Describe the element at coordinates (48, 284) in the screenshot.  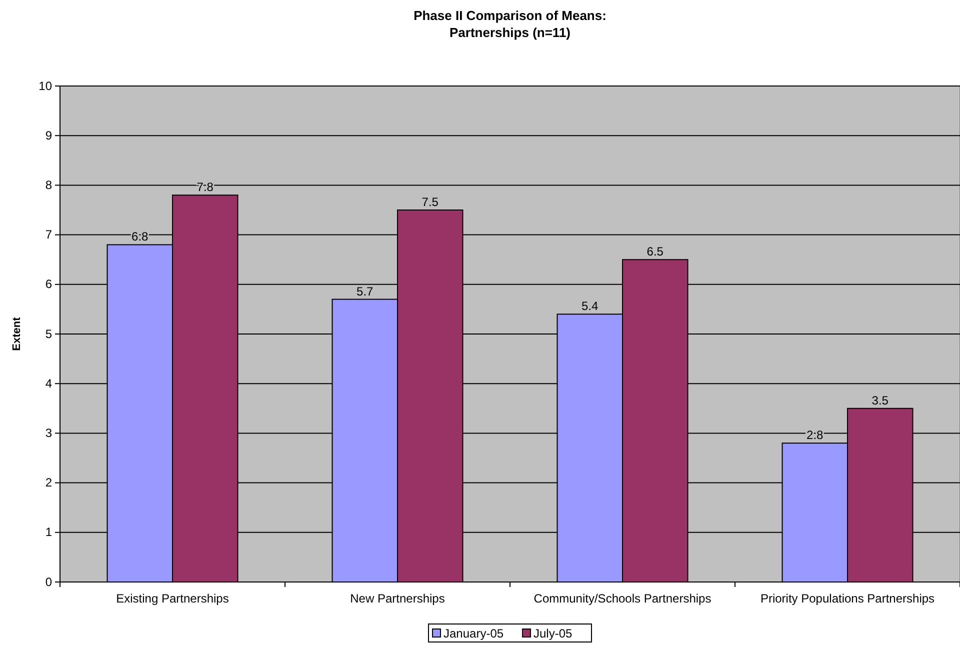
I see `y-tick-label: 6` at that location.